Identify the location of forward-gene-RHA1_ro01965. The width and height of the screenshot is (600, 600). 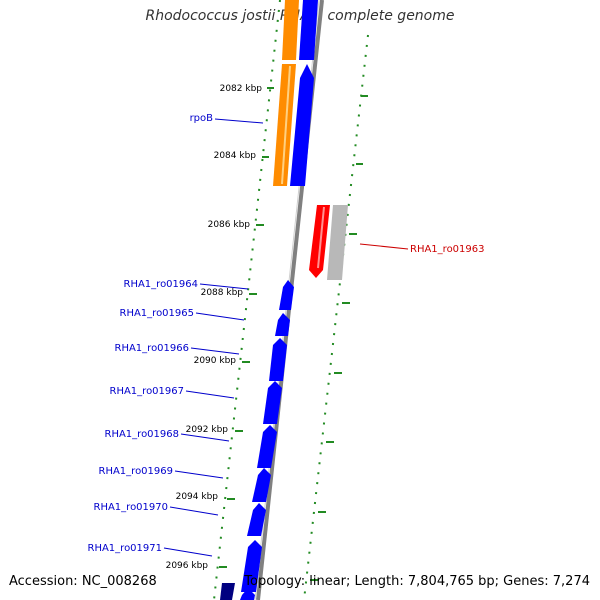
(282, 324).